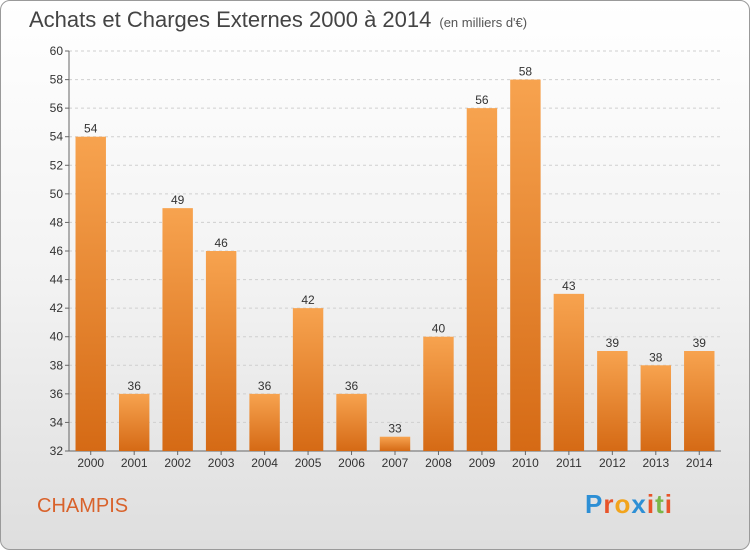  I want to click on x-tick-label-2003: 2003, so click(221, 463).